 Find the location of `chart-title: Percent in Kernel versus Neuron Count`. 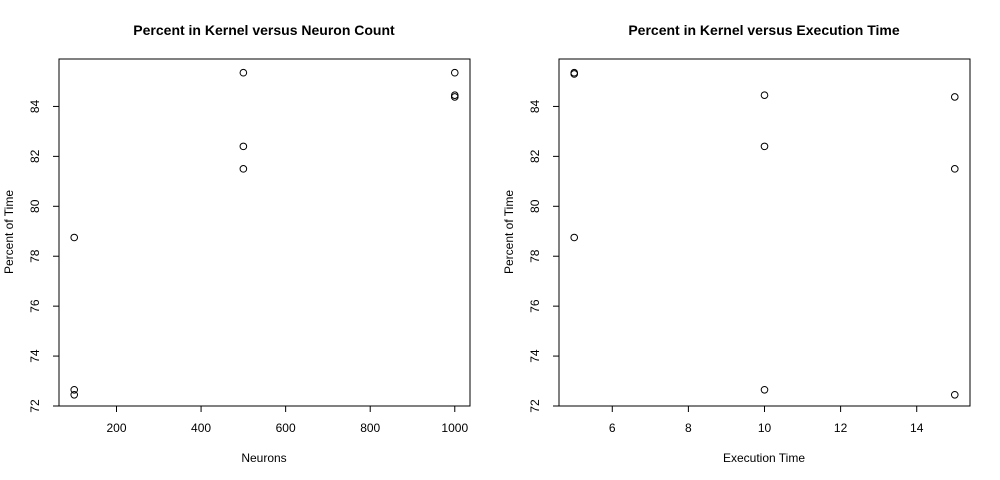

chart-title: Percent in Kernel versus Neuron Count is located at coordinates (264, 30).